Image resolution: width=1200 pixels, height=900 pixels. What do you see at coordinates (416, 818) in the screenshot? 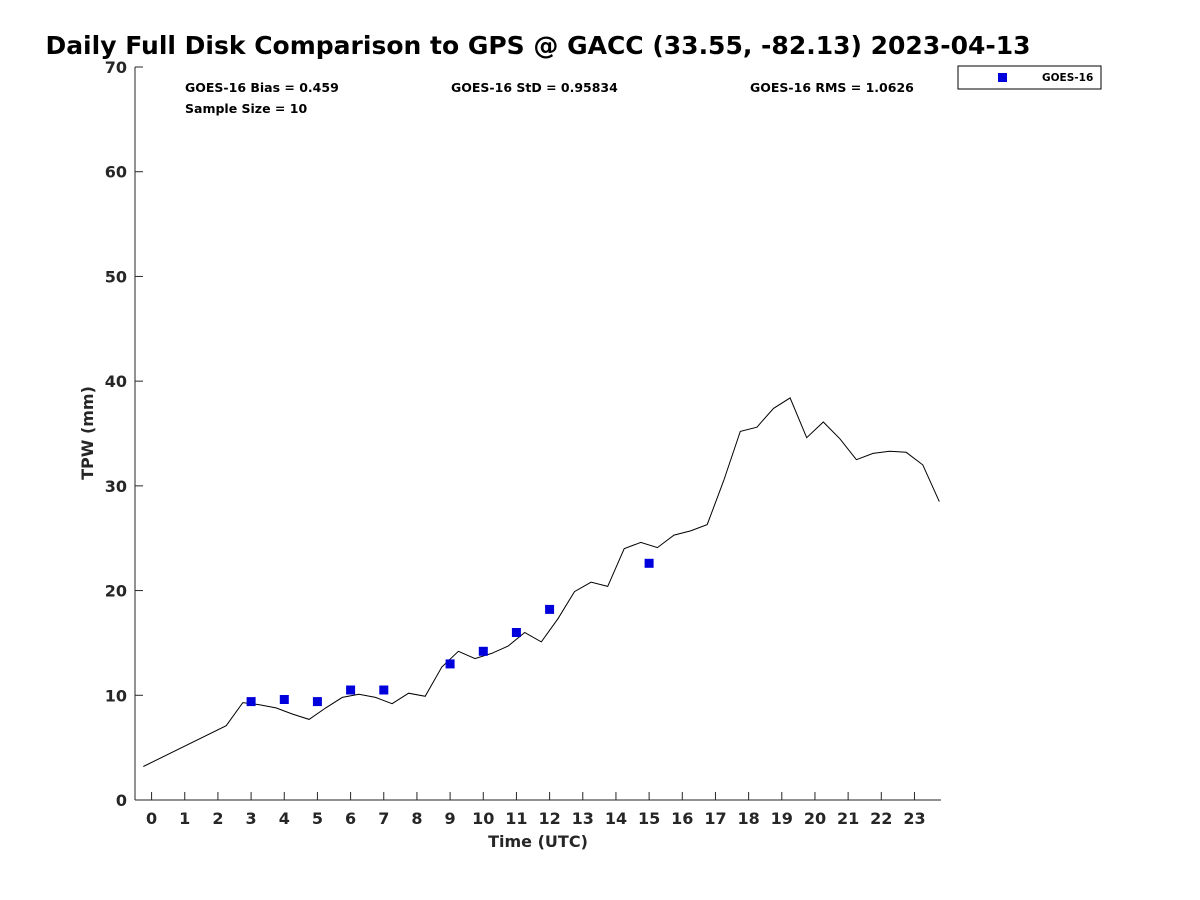
I see `x-tick-label: 8` at bounding box center [416, 818].